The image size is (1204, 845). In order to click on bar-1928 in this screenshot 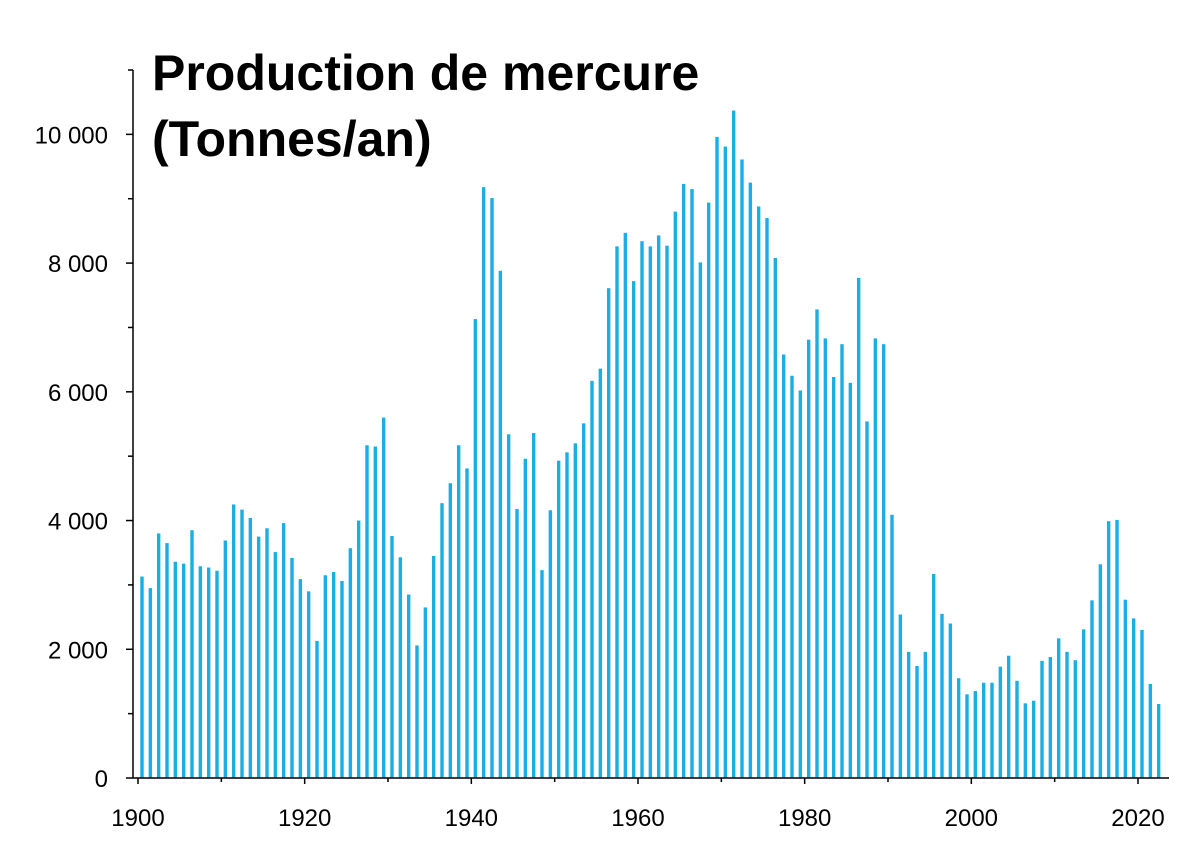, I will do `click(375, 612)`.